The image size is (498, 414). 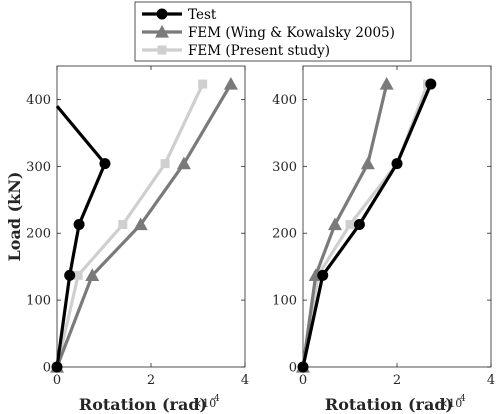 What do you see at coordinates (202, 15) in the screenshot?
I see `legend-entry-label: Test` at bounding box center [202, 15].